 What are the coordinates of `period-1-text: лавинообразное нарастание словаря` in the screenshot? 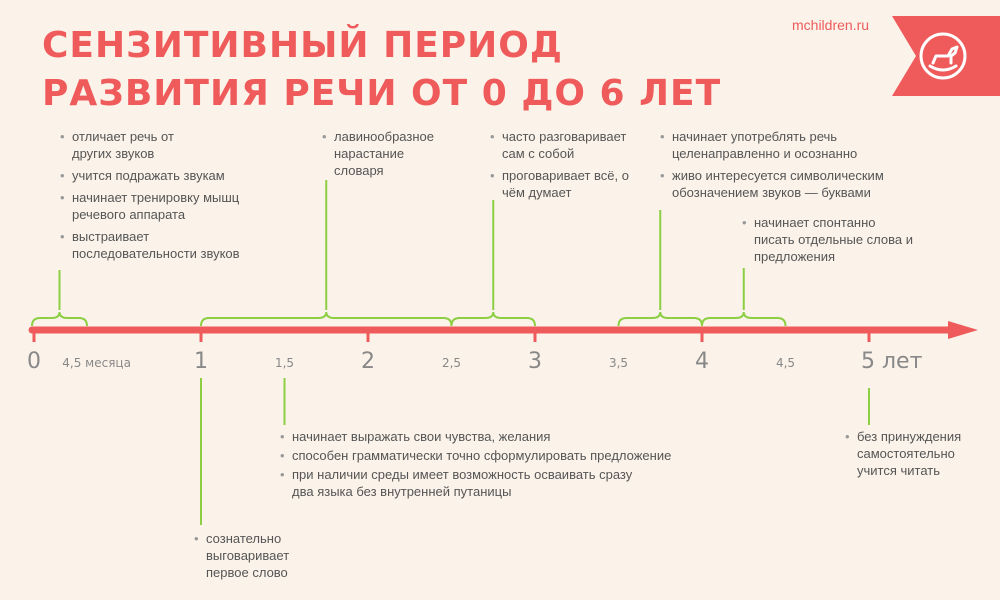 It's located at (392, 156).